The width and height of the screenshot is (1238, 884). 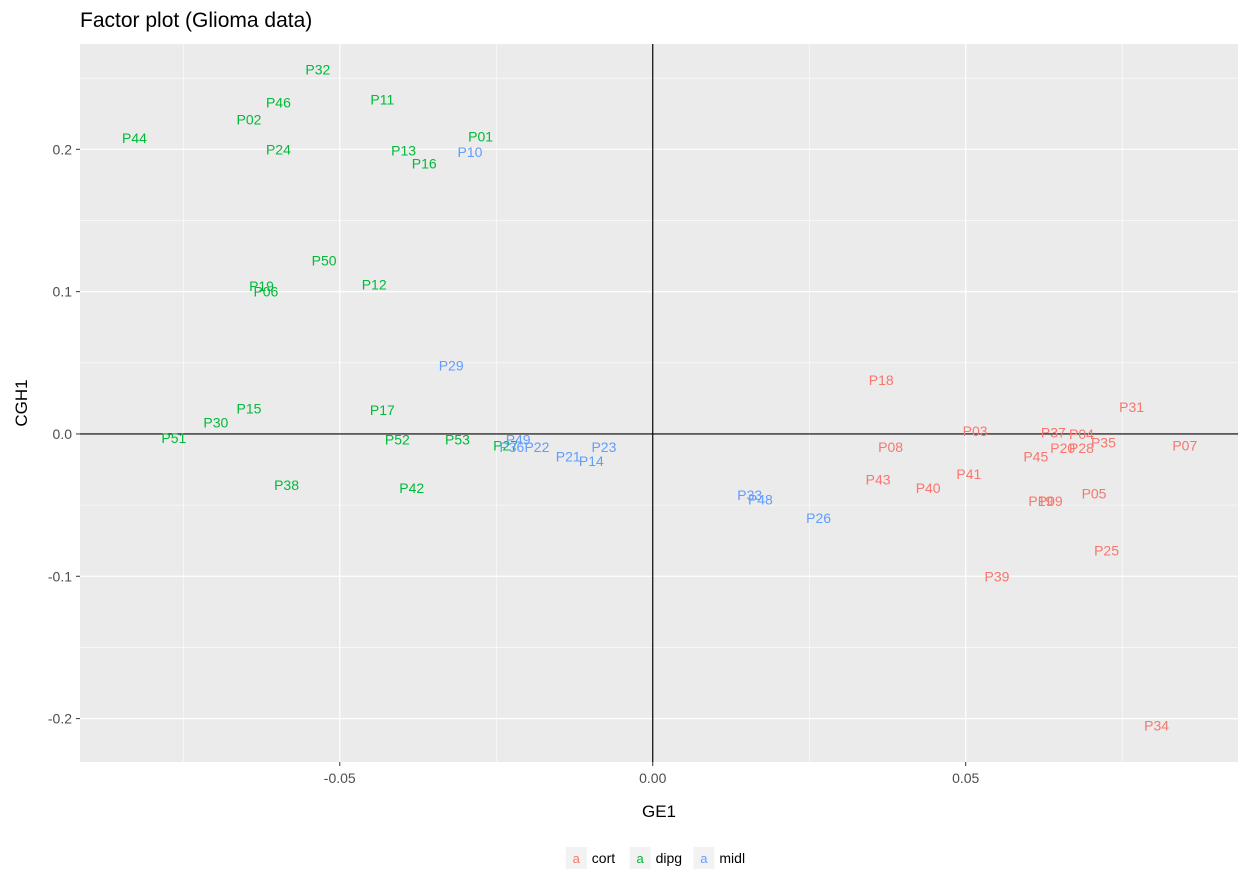 What do you see at coordinates (397, 440) in the screenshot?
I see `point-label-dipg: P52` at bounding box center [397, 440].